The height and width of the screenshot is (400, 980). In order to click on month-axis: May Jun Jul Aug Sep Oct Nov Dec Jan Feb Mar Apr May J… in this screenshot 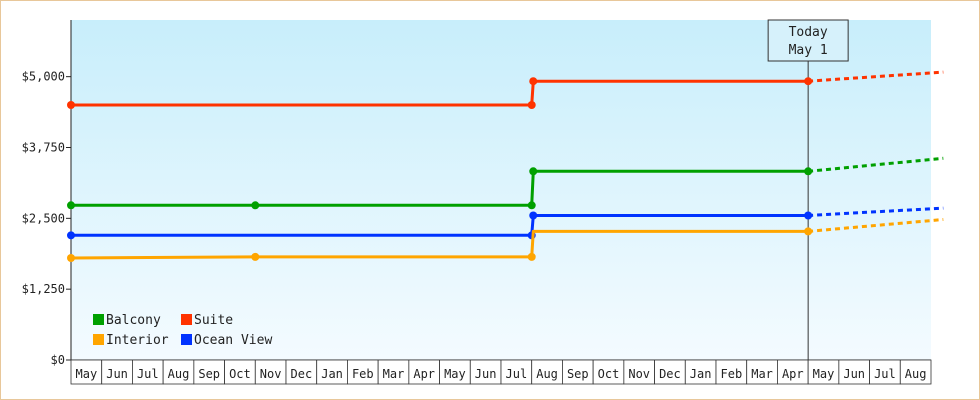, I will do `click(501, 372)`.